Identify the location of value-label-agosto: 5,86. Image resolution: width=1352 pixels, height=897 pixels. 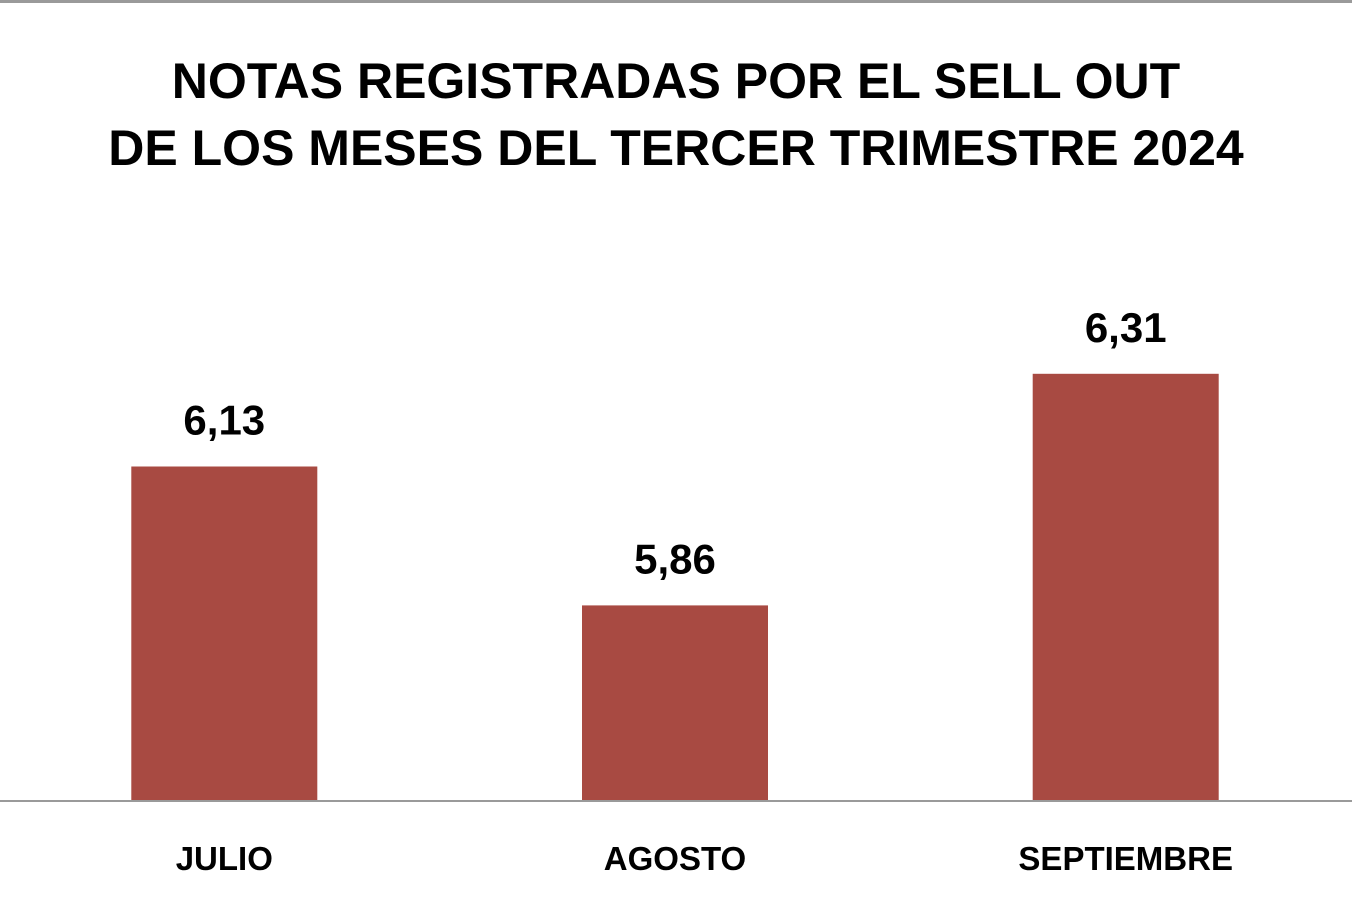
(675, 558).